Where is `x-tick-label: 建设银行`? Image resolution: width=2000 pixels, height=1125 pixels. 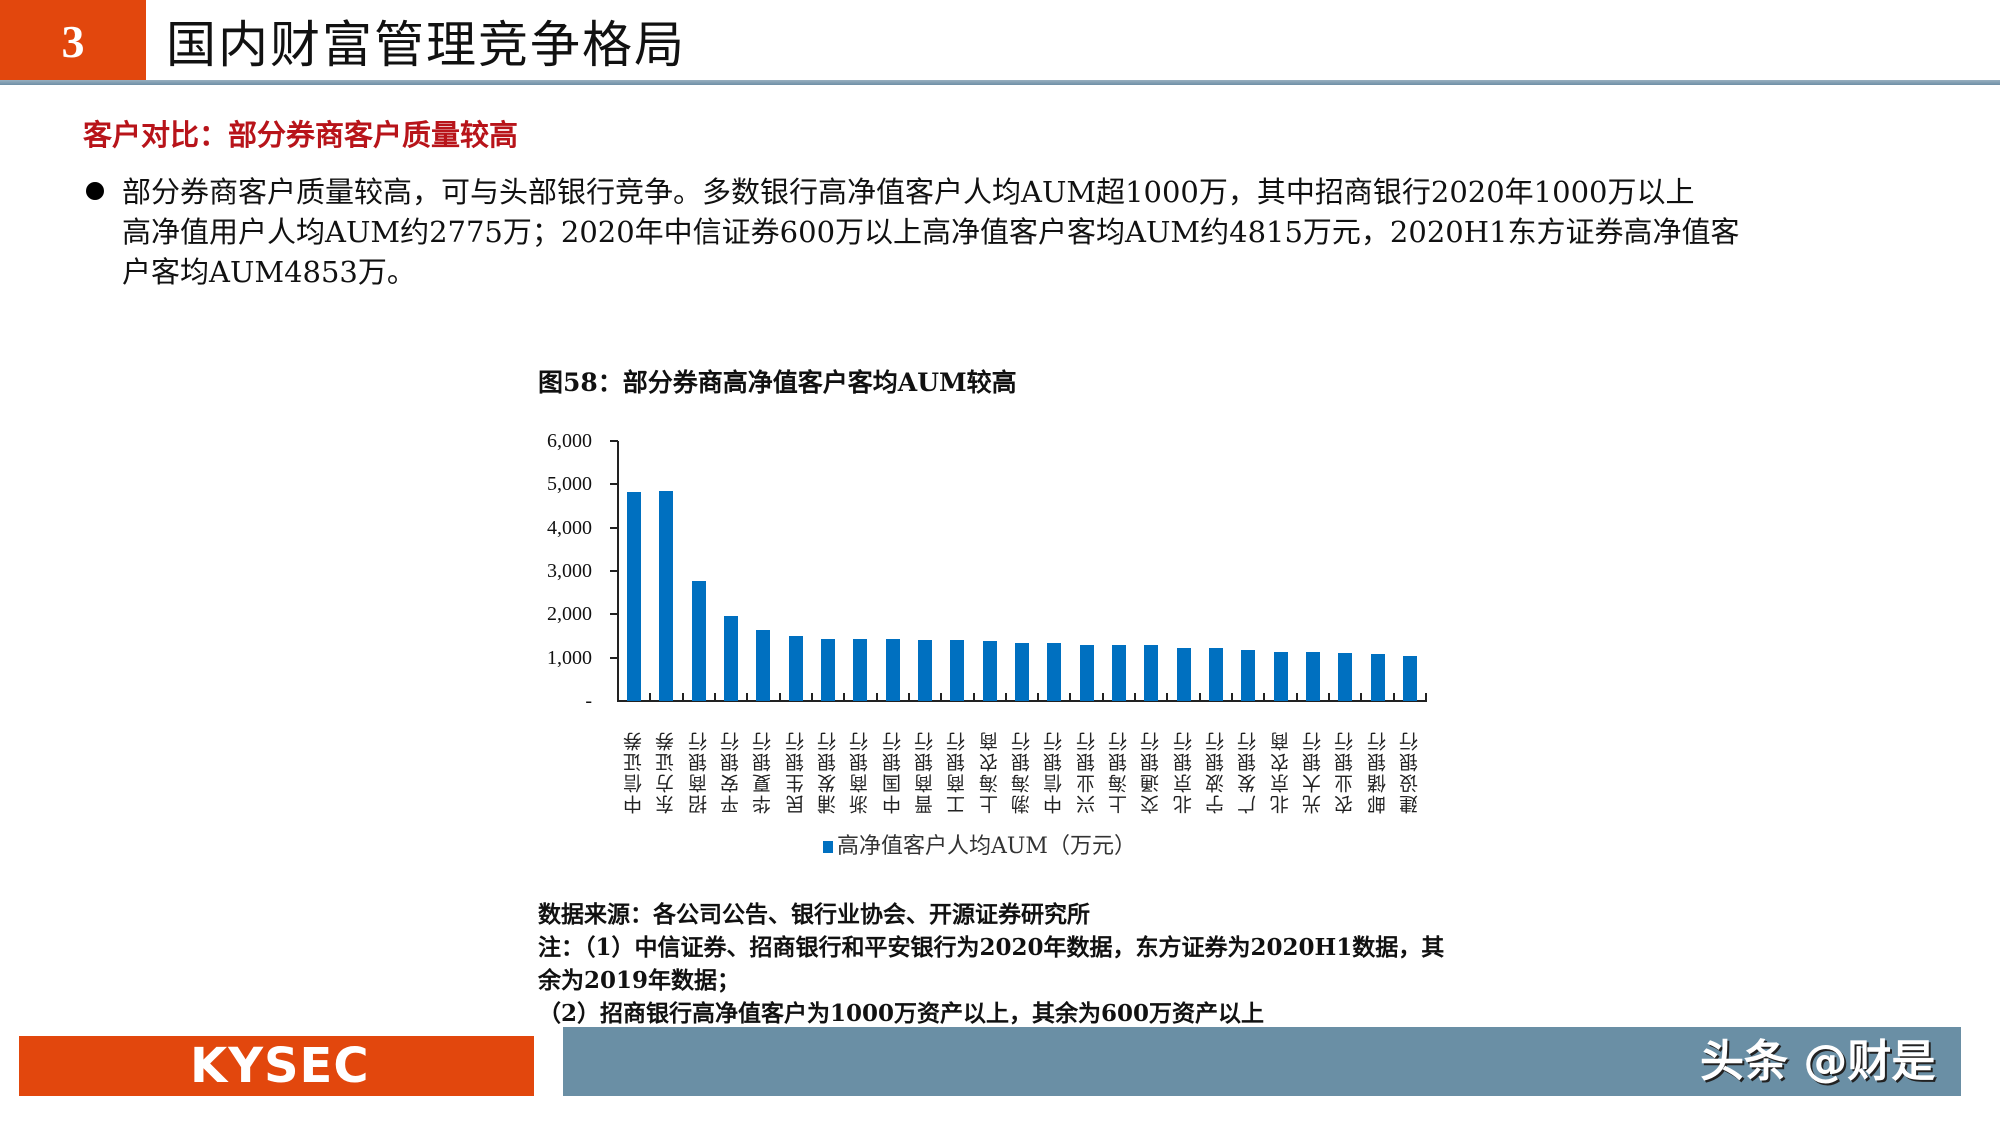 x-tick-label: 建设银行 is located at coordinates (1410, 763).